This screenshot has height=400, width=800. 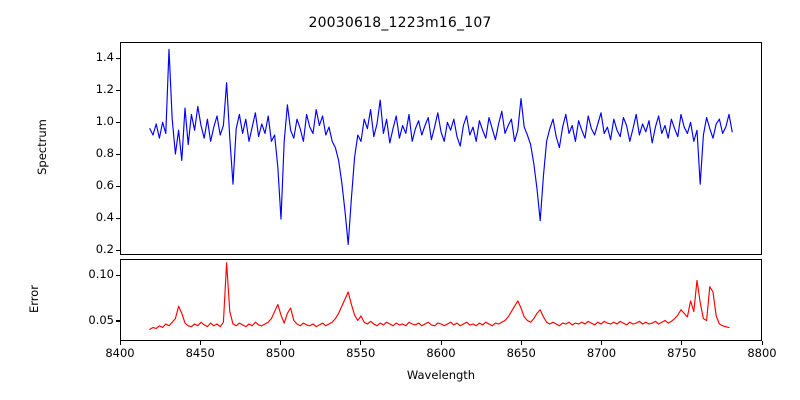 What do you see at coordinates (104, 121) in the screenshot?
I see `y-tick-label-spectrum: 1.0` at bounding box center [104, 121].